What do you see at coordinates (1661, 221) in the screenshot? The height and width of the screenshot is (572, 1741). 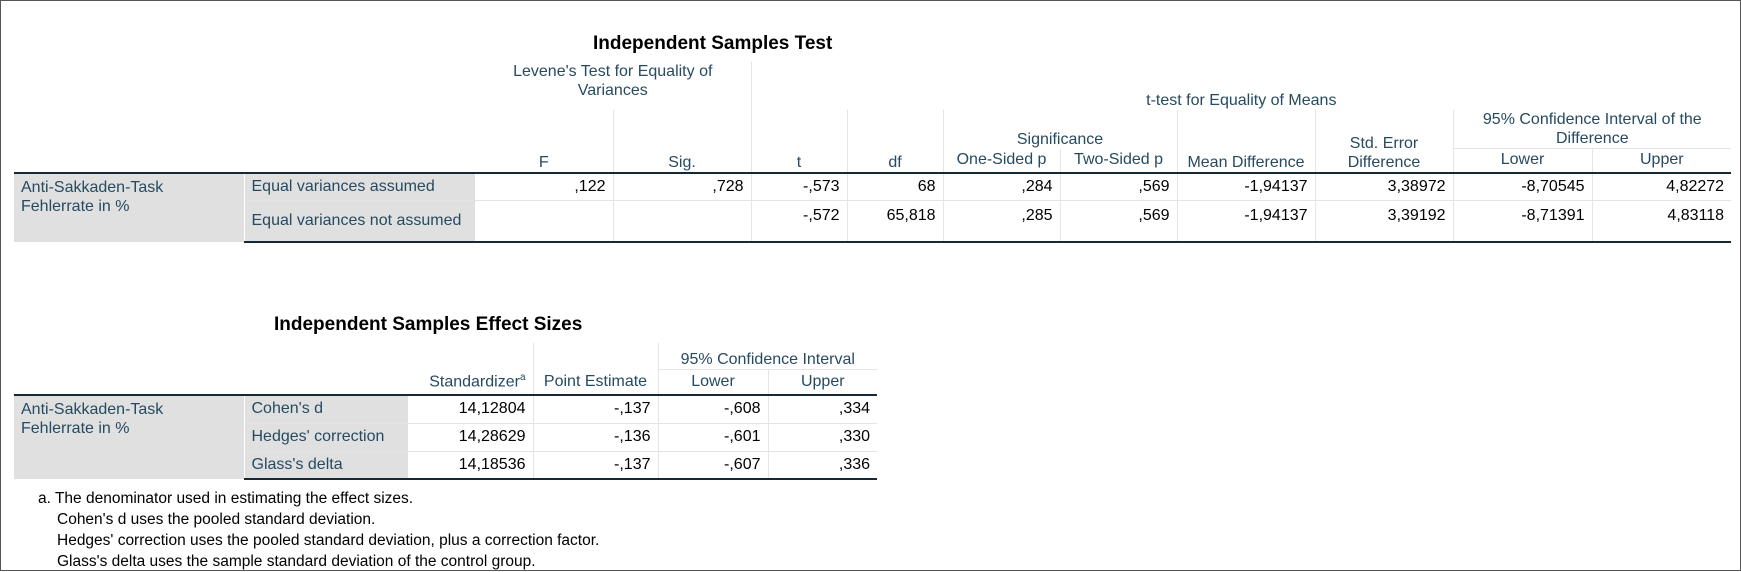 I see `cell-upper: 4,83118` at bounding box center [1661, 221].